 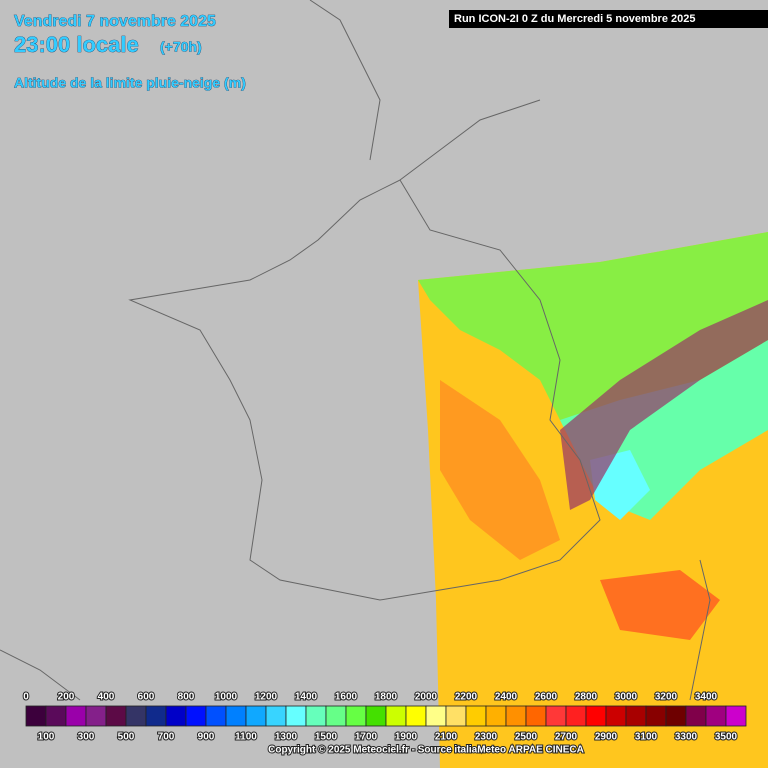 What do you see at coordinates (726, 737) in the screenshot?
I see `legend-label: 3500` at bounding box center [726, 737].